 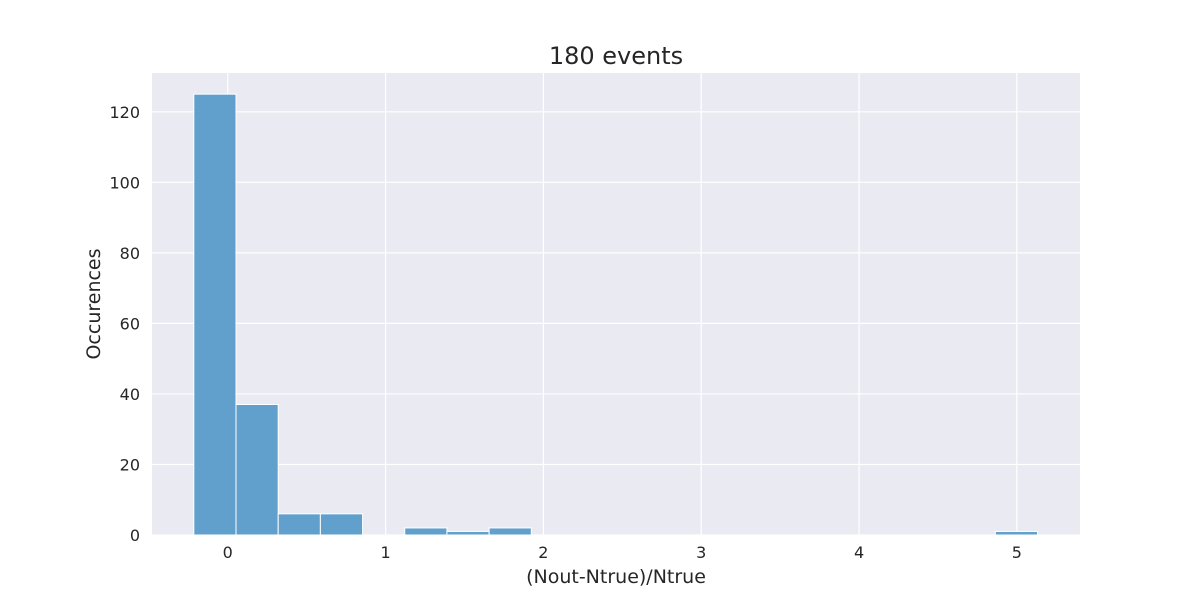 What do you see at coordinates (130, 464) in the screenshot?
I see `y-tick-label: 20` at bounding box center [130, 464].